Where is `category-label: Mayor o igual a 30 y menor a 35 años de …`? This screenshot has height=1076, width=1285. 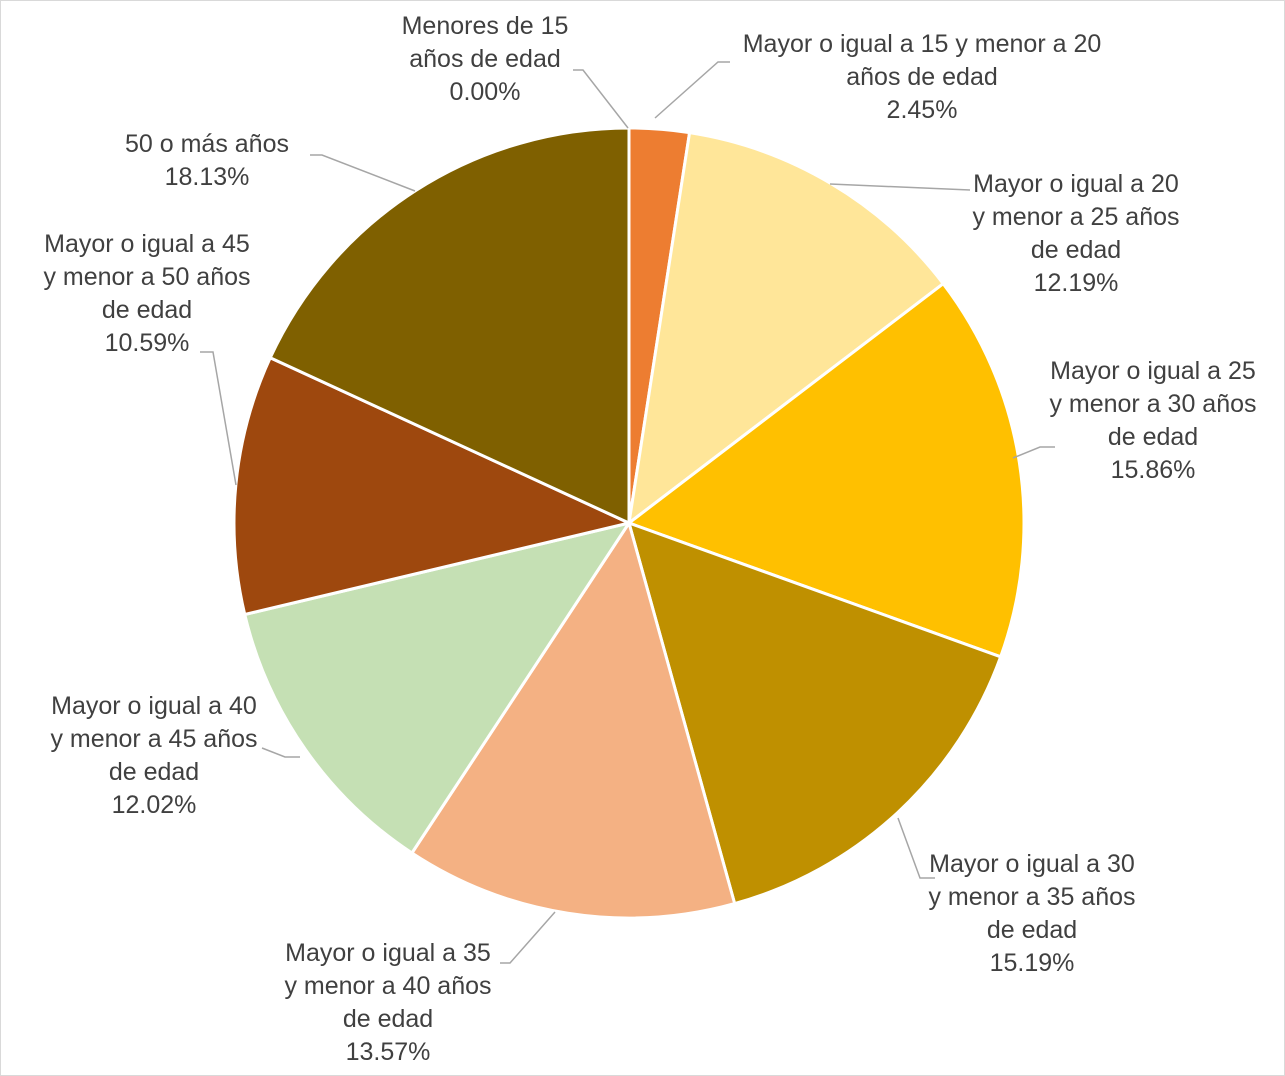
category-label: Mayor o igual a 30 y menor a 35 años de … is located at coordinates (1032, 897).